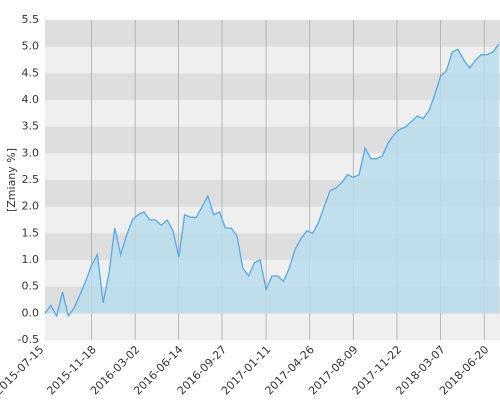  What do you see at coordinates (31, 19) in the screenshot?
I see `y-tick-label: 5.5` at bounding box center [31, 19].